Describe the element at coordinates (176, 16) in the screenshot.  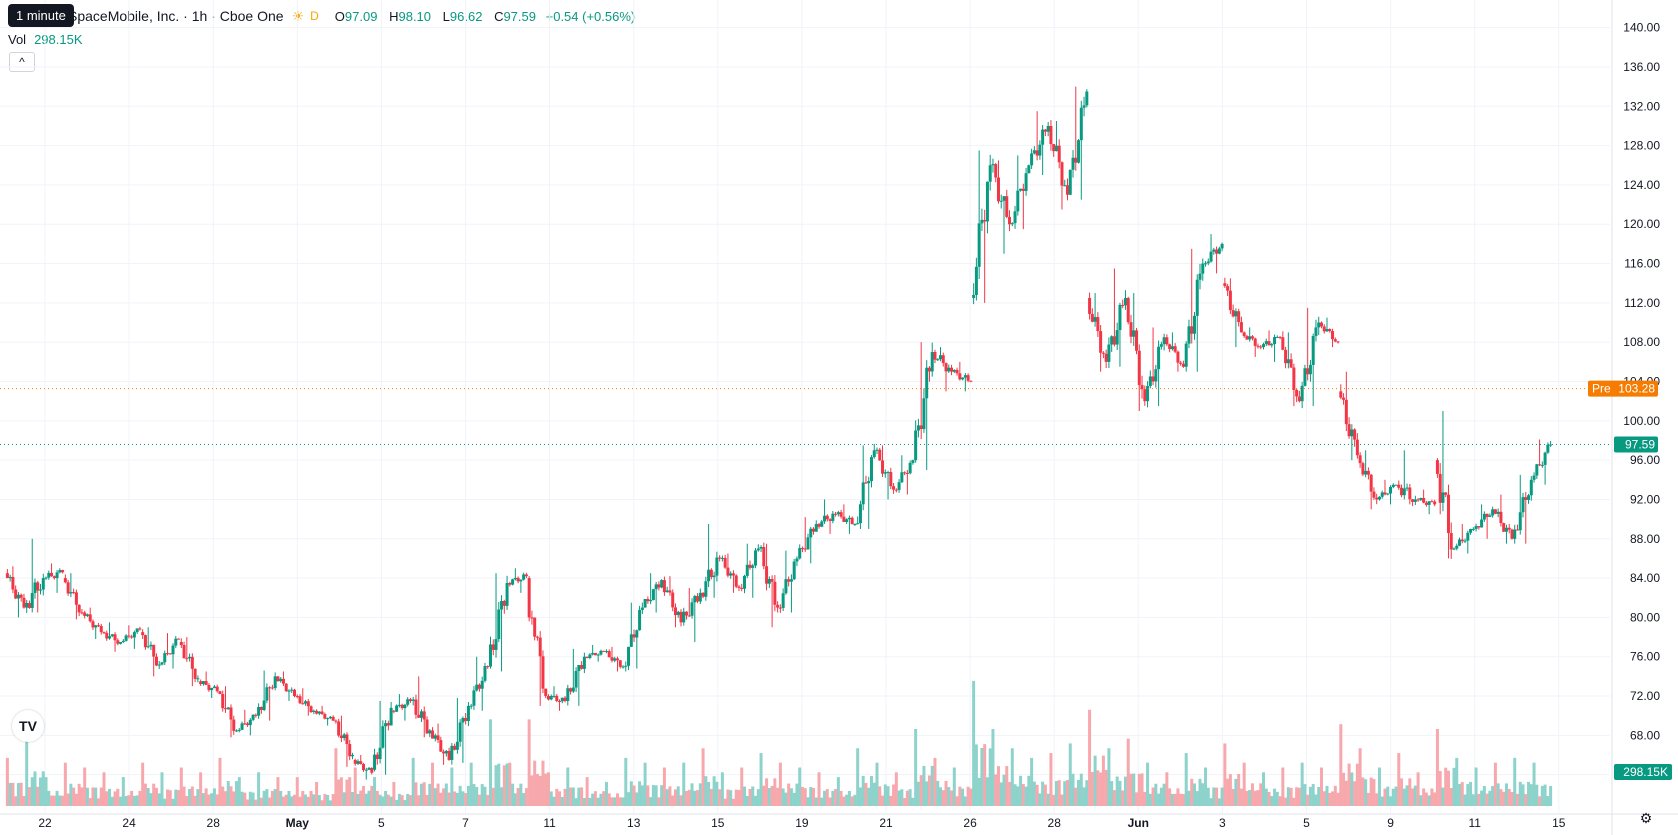
I see `symbol-title: SpaceMobile, Inc. · 1h · Cboe One` at that location.